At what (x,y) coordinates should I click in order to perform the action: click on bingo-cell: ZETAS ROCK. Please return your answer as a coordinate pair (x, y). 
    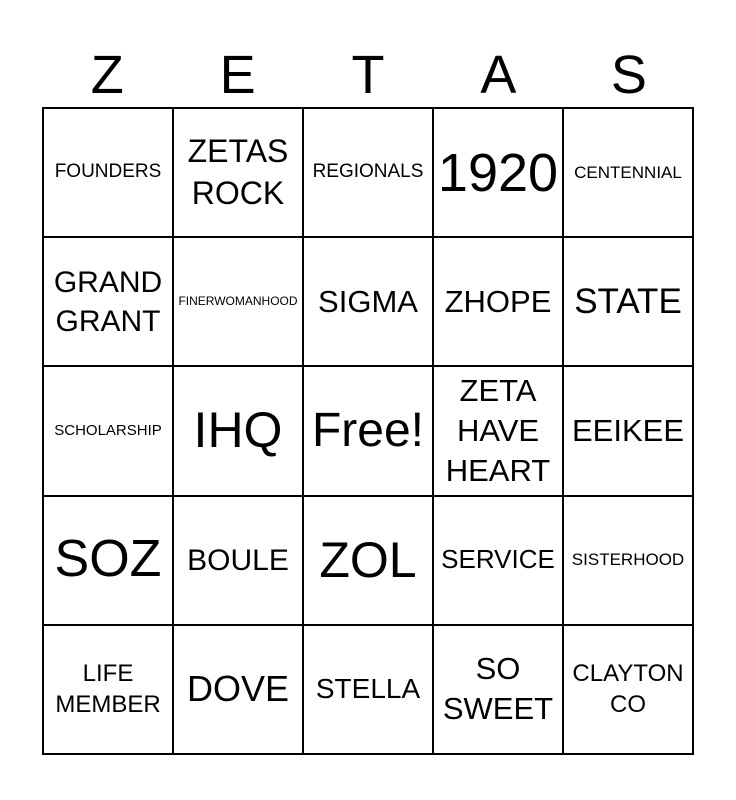
    Looking at the image, I should click on (238, 173).